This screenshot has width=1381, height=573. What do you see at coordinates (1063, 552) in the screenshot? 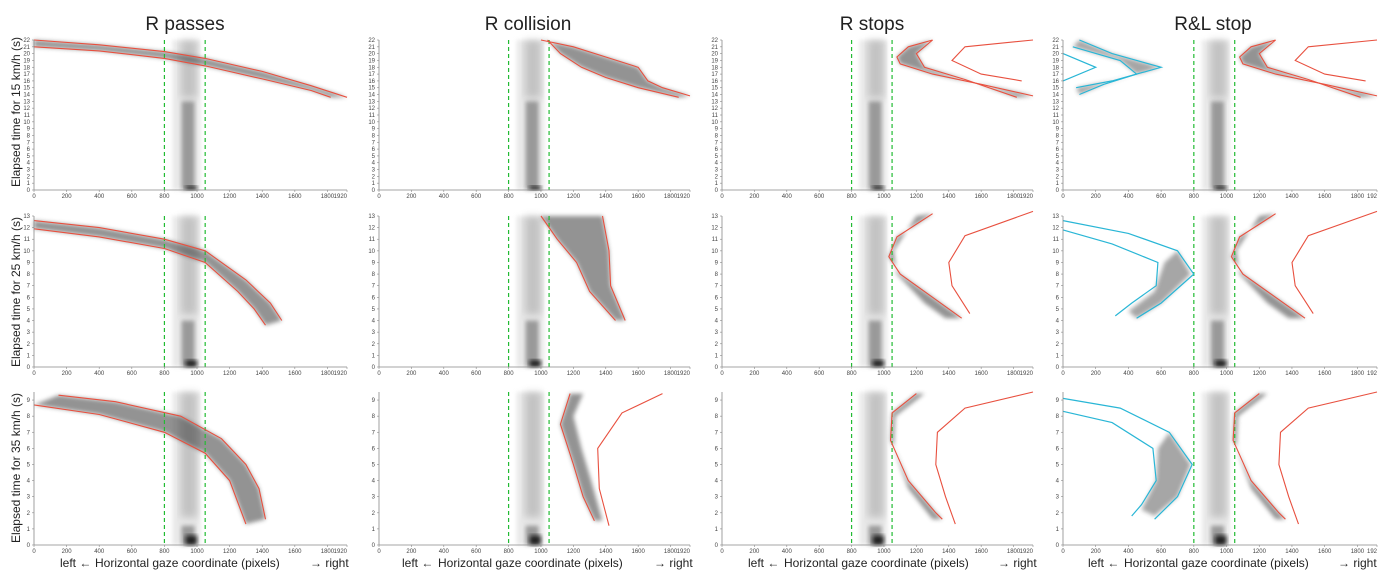
I see `x-tick-label: 0` at bounding box center [1063, 552].